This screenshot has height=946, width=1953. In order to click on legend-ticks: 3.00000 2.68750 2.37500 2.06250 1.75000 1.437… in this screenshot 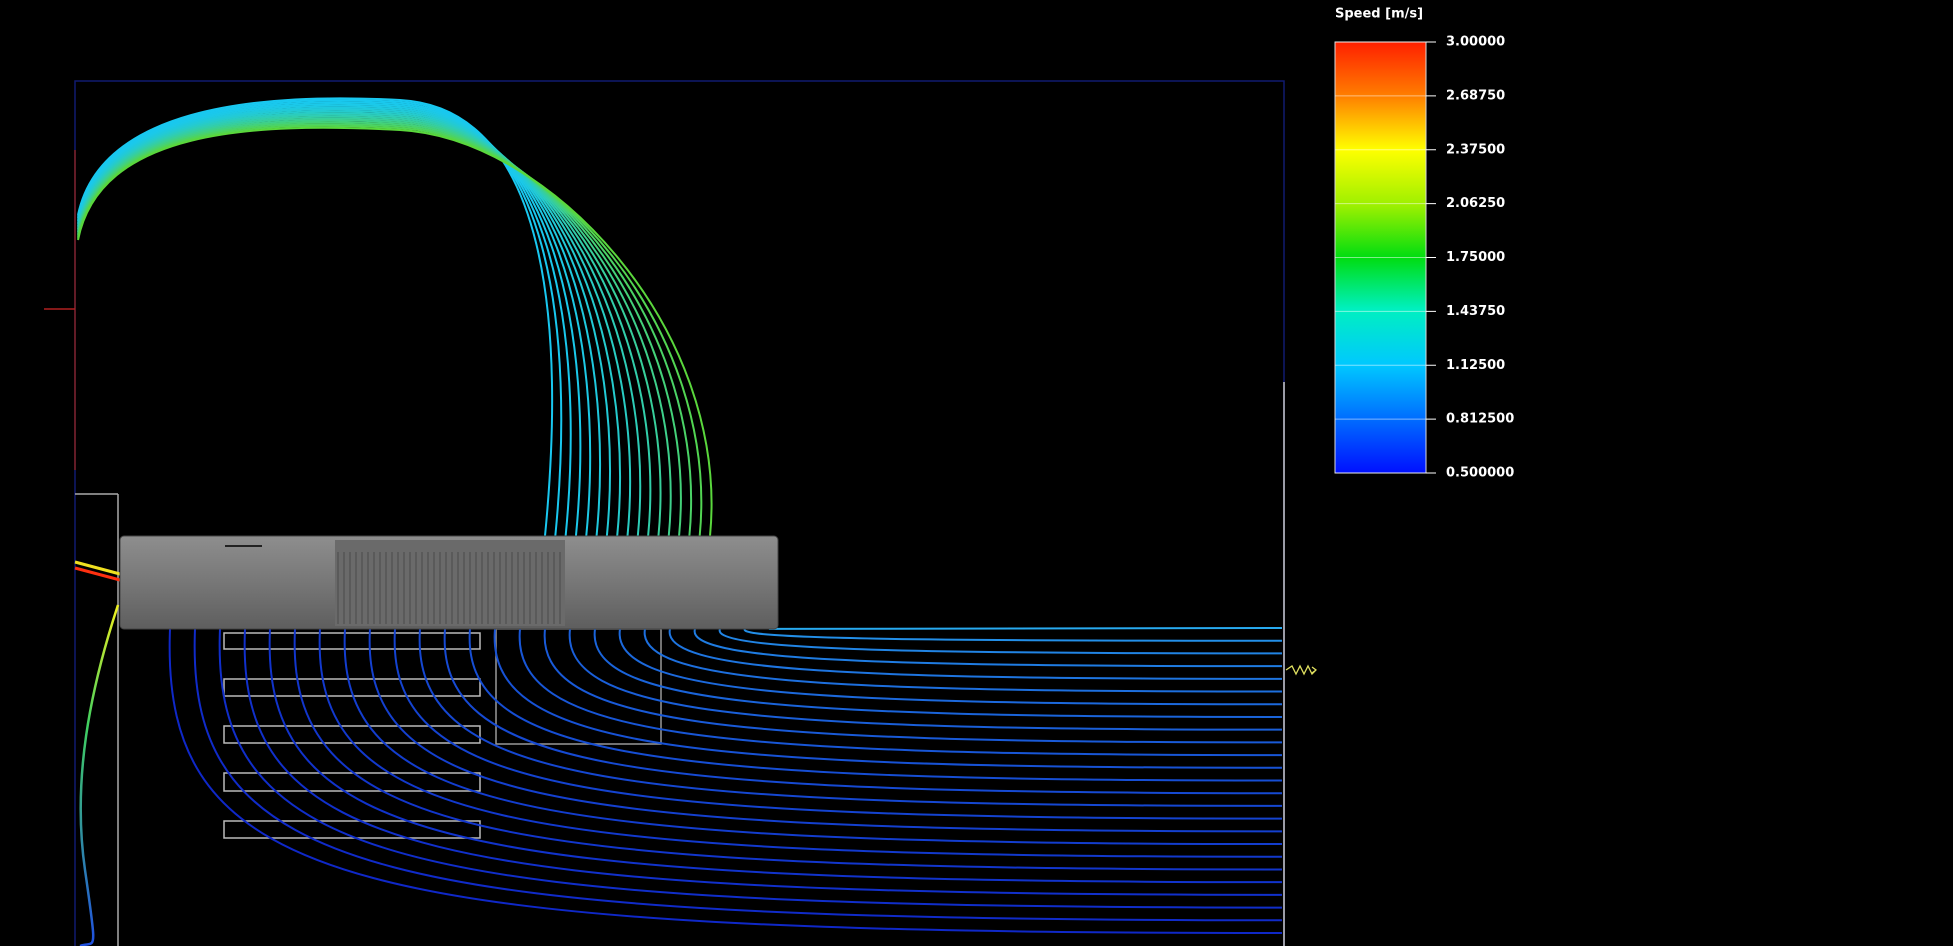, I will do `click(1424, 258)`.